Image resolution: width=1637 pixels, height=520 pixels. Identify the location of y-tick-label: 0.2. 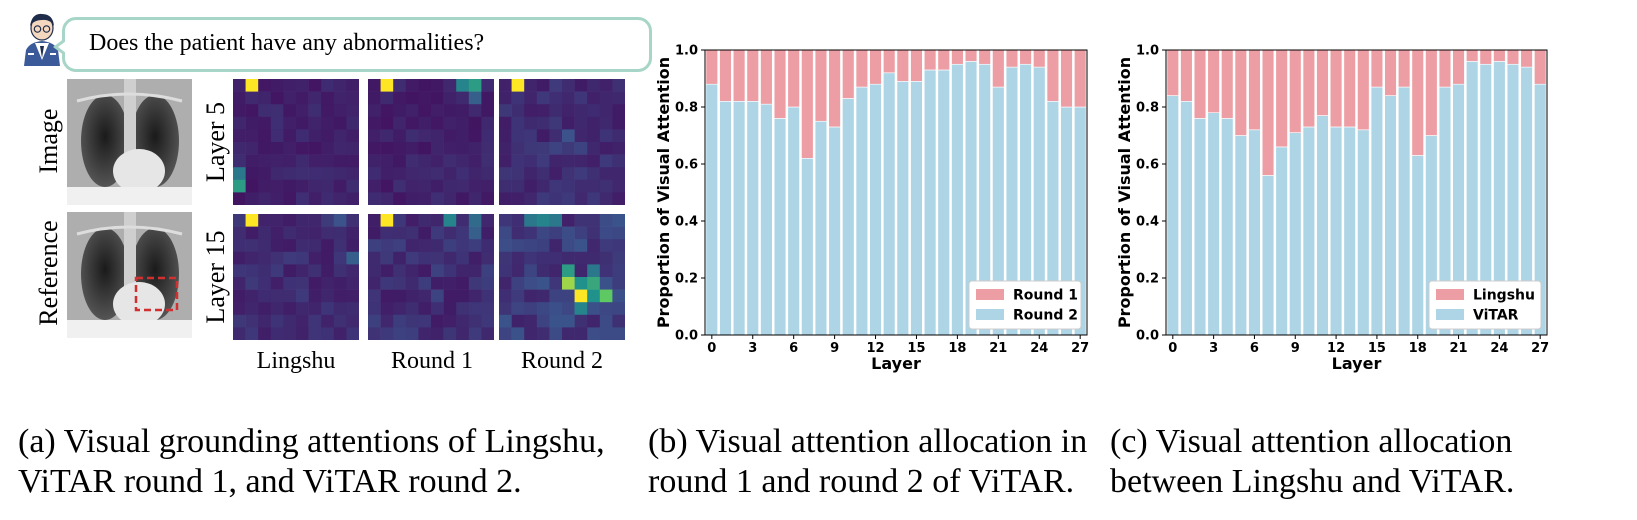
(686, 279).